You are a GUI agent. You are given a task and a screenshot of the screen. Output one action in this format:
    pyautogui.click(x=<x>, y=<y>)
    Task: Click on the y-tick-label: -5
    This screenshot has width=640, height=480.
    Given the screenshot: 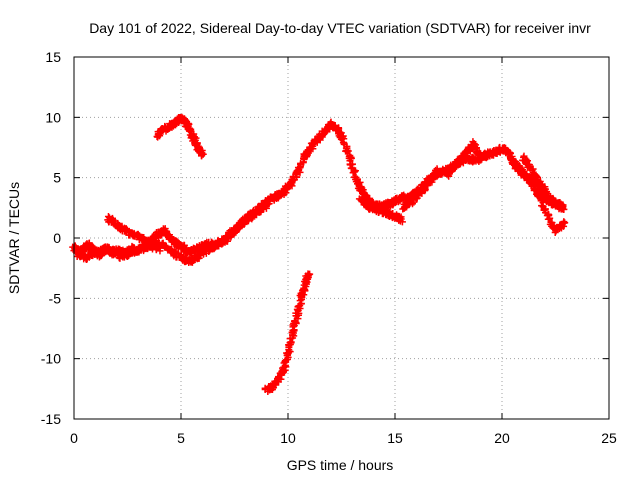 What is the action you would take?
    pyautogui.click(x=55, y=298)
    